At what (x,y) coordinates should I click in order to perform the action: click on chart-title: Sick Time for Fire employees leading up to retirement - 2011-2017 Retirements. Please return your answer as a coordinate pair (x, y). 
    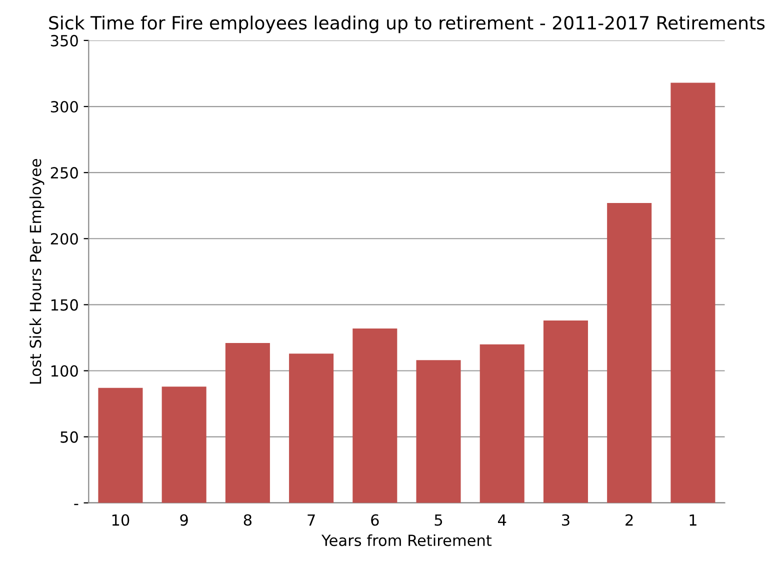
    Looking at the image, I should click on (407, 25).